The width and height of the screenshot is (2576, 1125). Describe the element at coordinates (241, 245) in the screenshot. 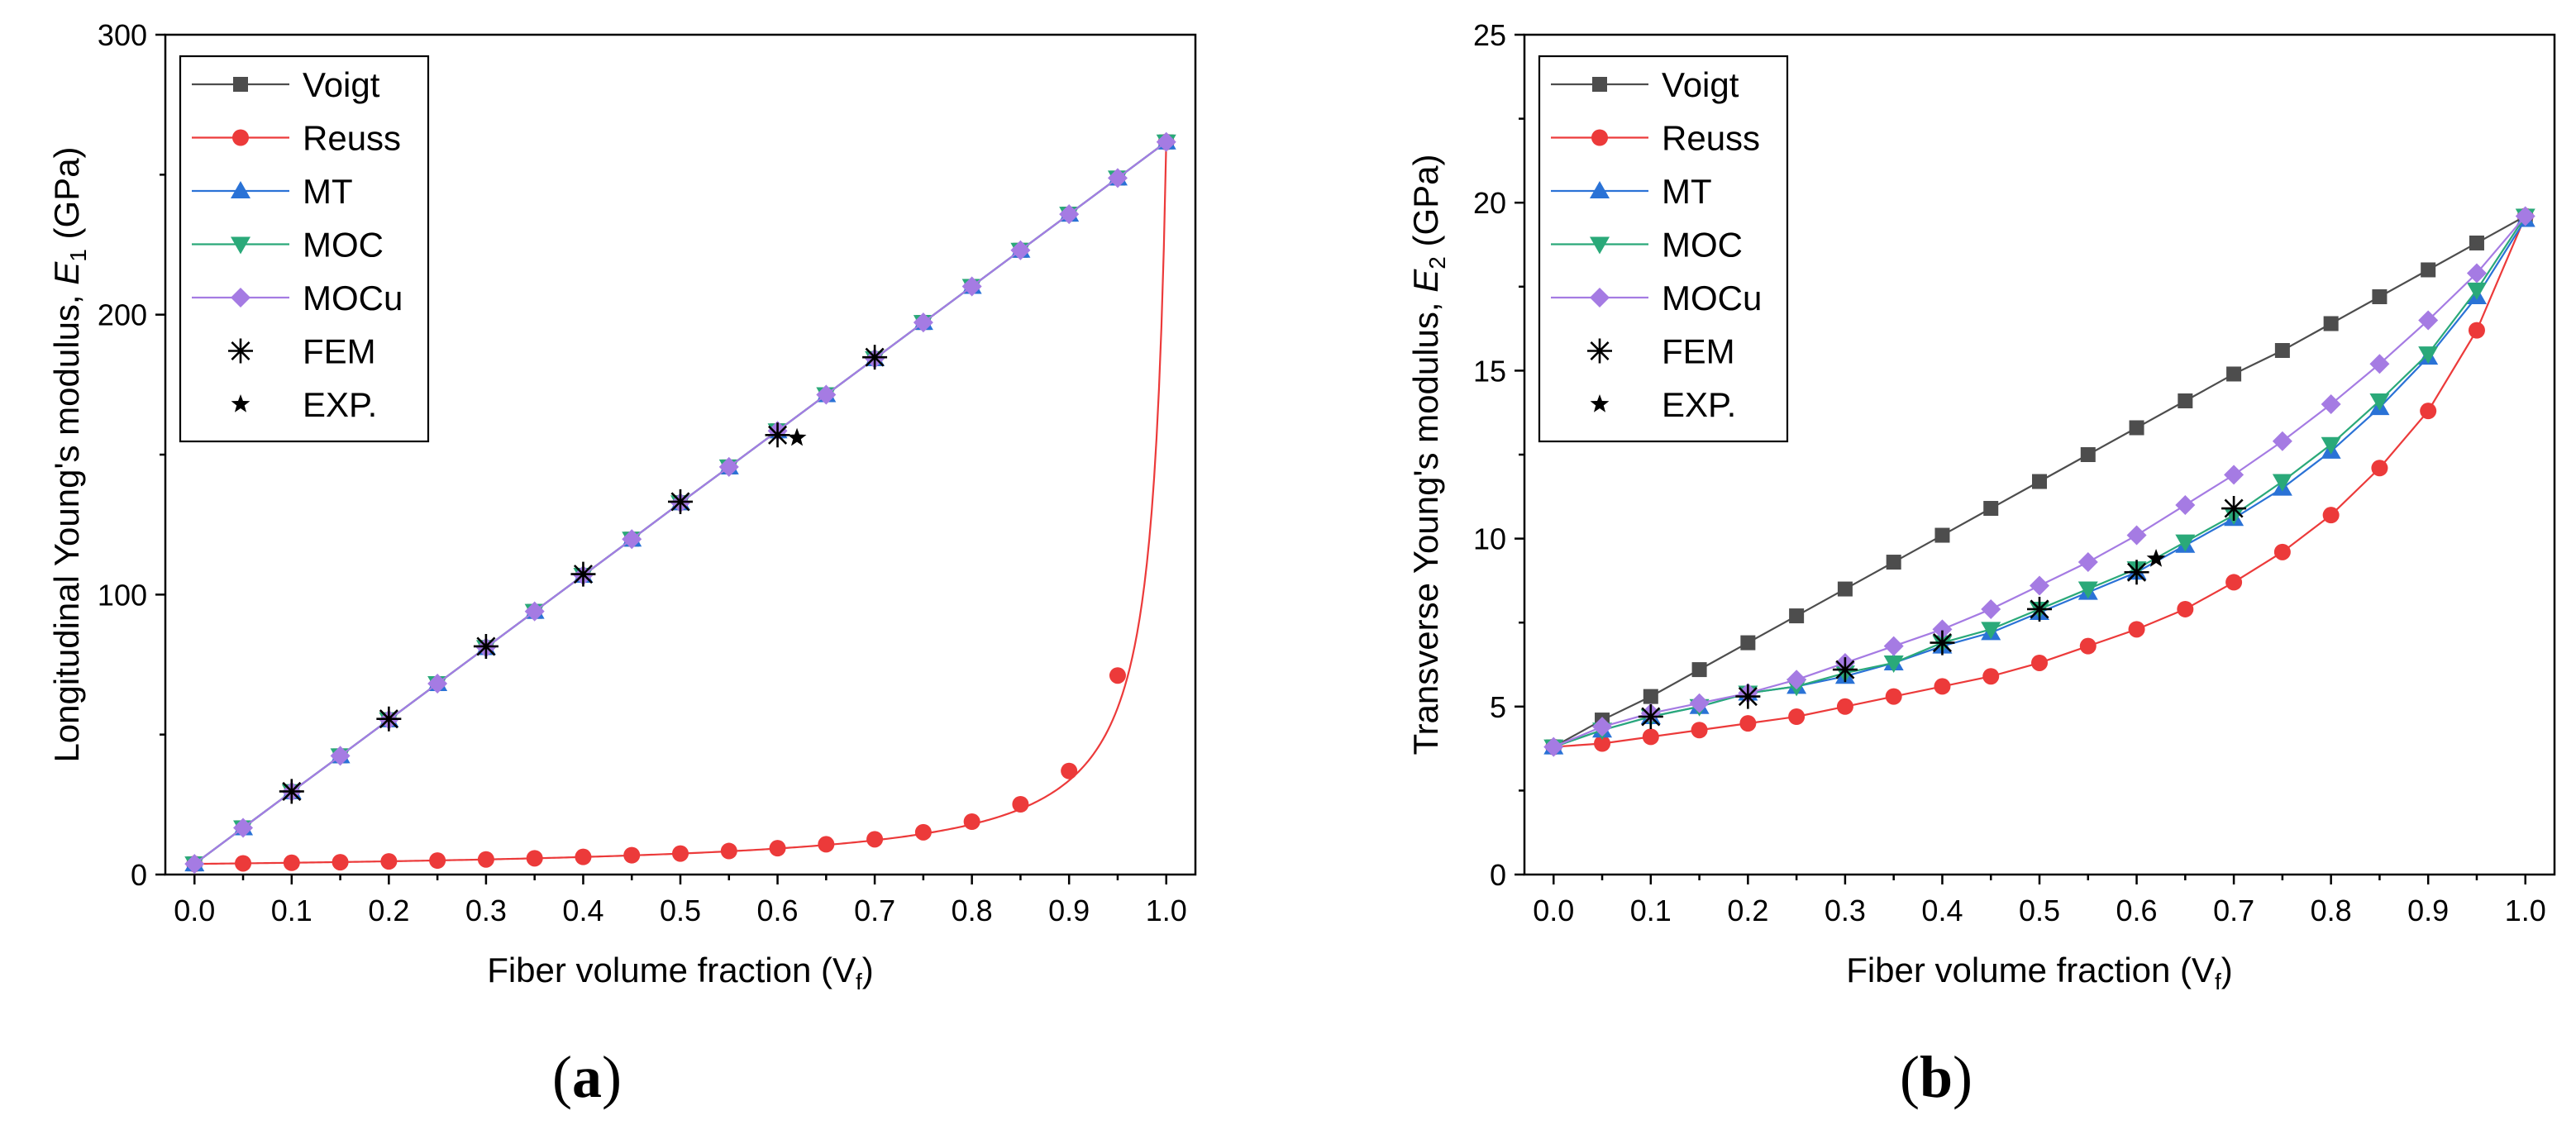

I see `legend-marker-moc-a` at that location.